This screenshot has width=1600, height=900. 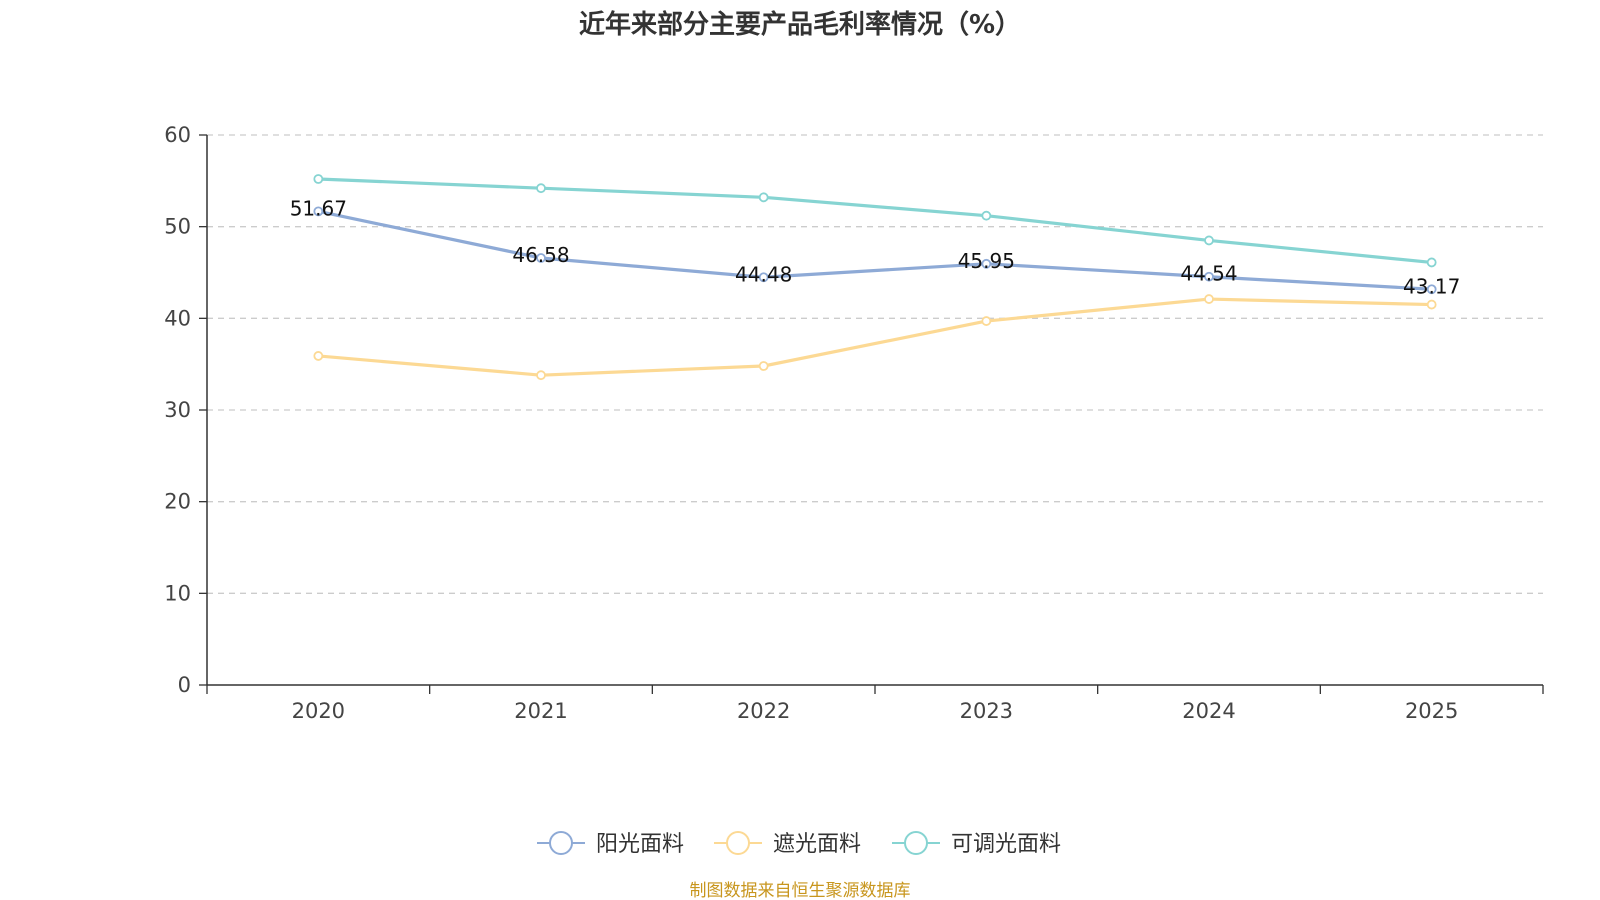 What do you see at coordinates (1006, 844) in the screenshot?
I see `legend-label: 可调光面料` at bounding box center [1006, 844].